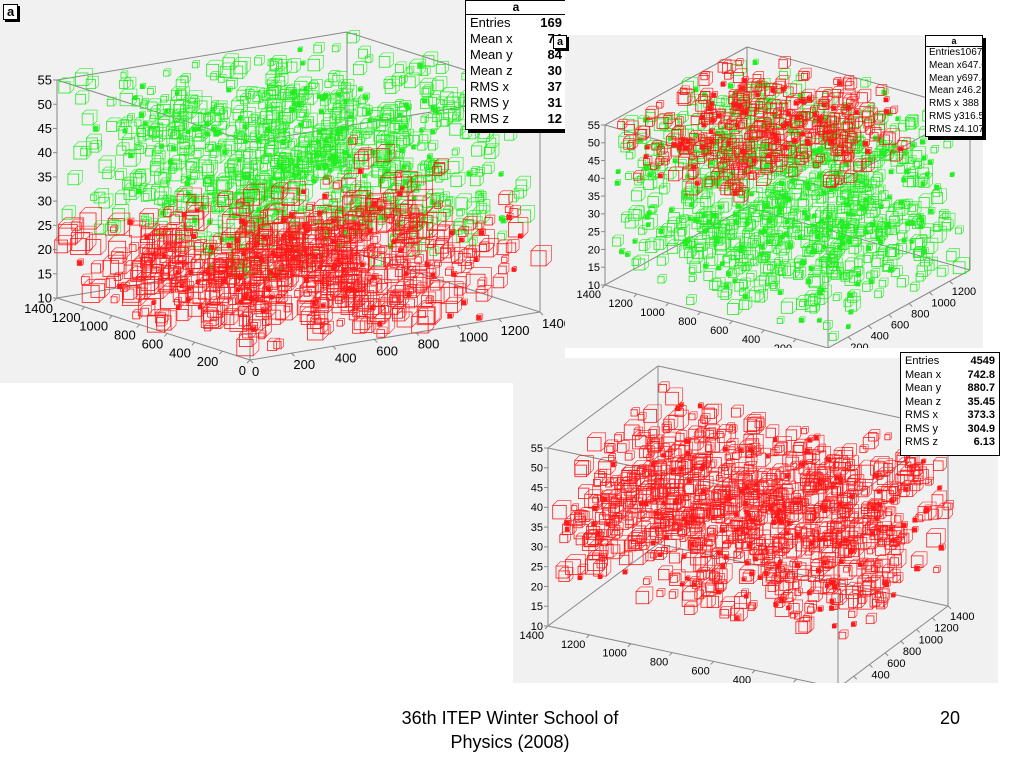 This screenshot has height=768, width=1024. Describe the element at coordinates (923, 401) in the screenshot. I see `stats-key: Mean z` at that location.